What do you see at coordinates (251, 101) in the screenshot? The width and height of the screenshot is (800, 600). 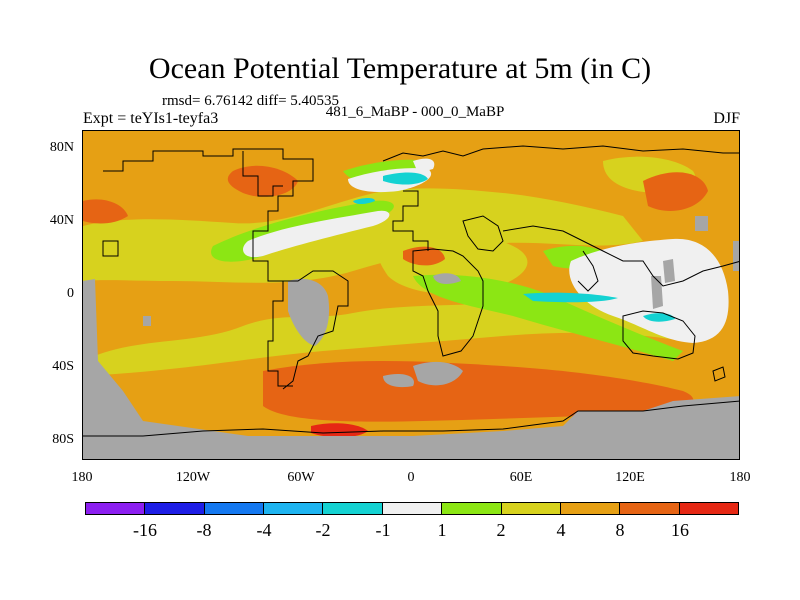 I see `stats-line: rmsd= 6.76142 diff= 5.40535` at bounding box center [251, 101].